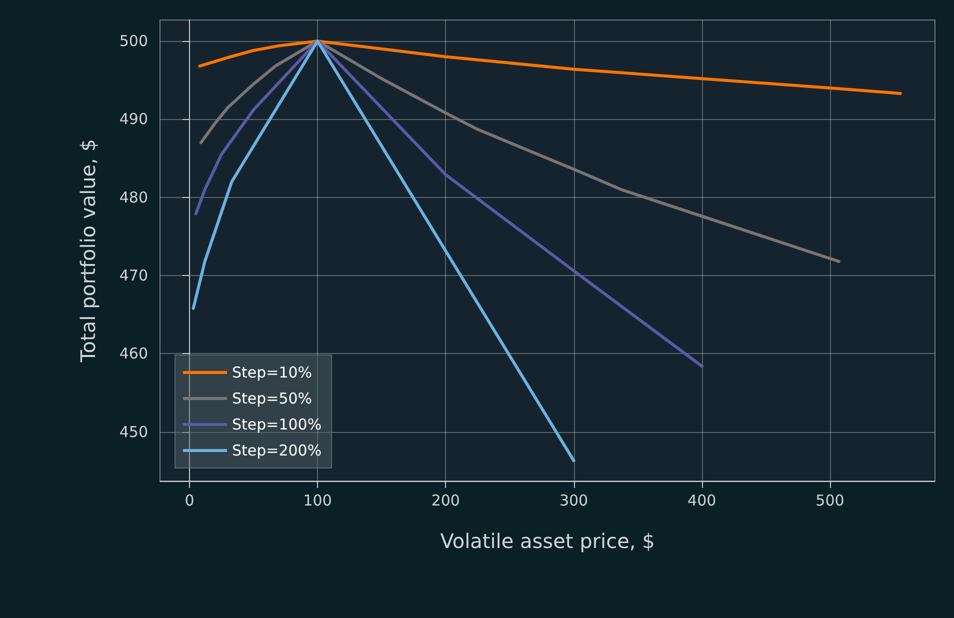 The width and height of the screenshot is (954, 618). What do you see at coordinates (133, 275) in the screenshot?
I see `y-tick-label: 470` at bounding box center [133, 275].